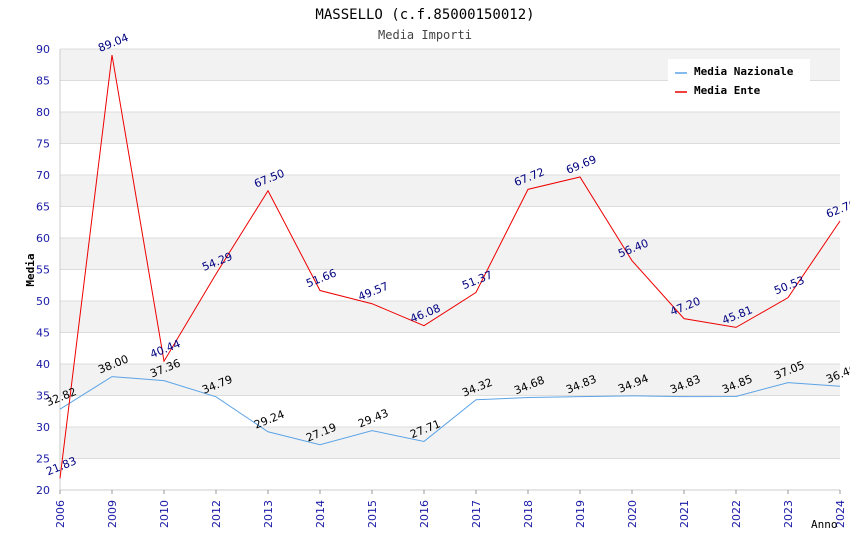 The image size is (850, 550). Describe the element at coordinates (112, 514) in the screenshot. I see `x-tick-label: 2009` at that location.